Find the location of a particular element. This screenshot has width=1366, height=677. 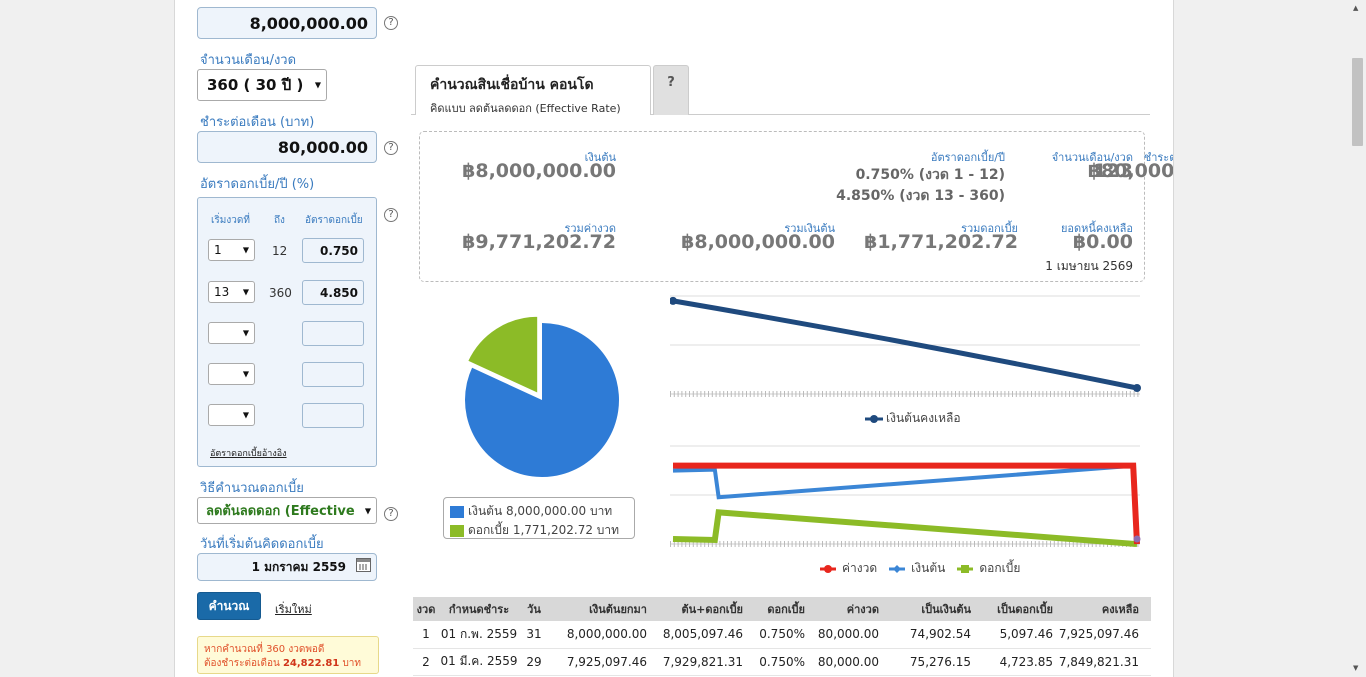

start-date-input: 1 มกราคม 2559 is located at coordinates (287, 567).